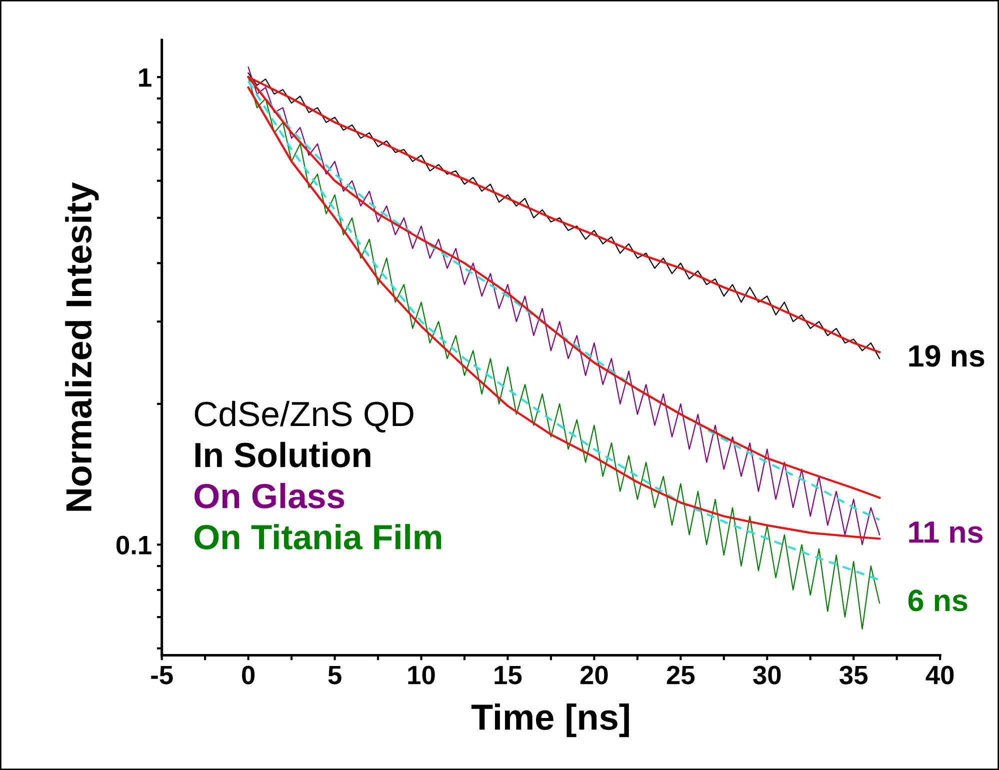 This screenshot has height=770, width=999. I want to click on y-axis-title: Normalized Intesity, so click(82, 346).